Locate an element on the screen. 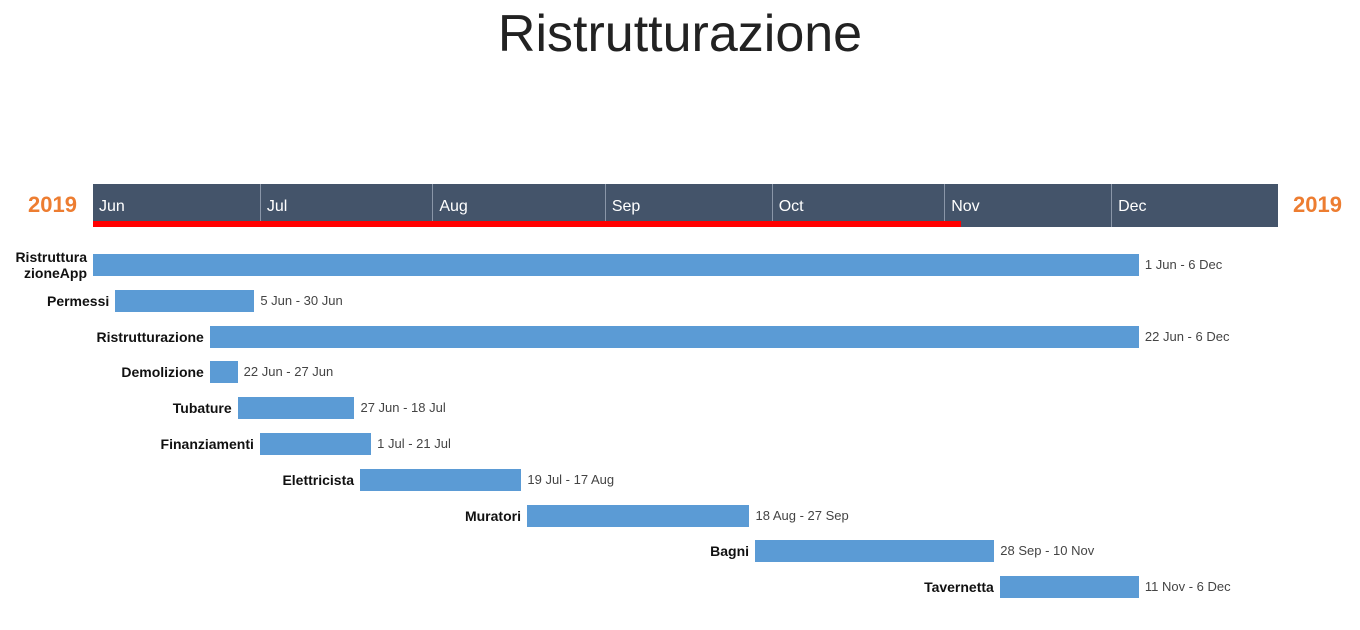 The width and height of the screenshot is (1360, 630). progress-line is located at coordinates (527, 224).